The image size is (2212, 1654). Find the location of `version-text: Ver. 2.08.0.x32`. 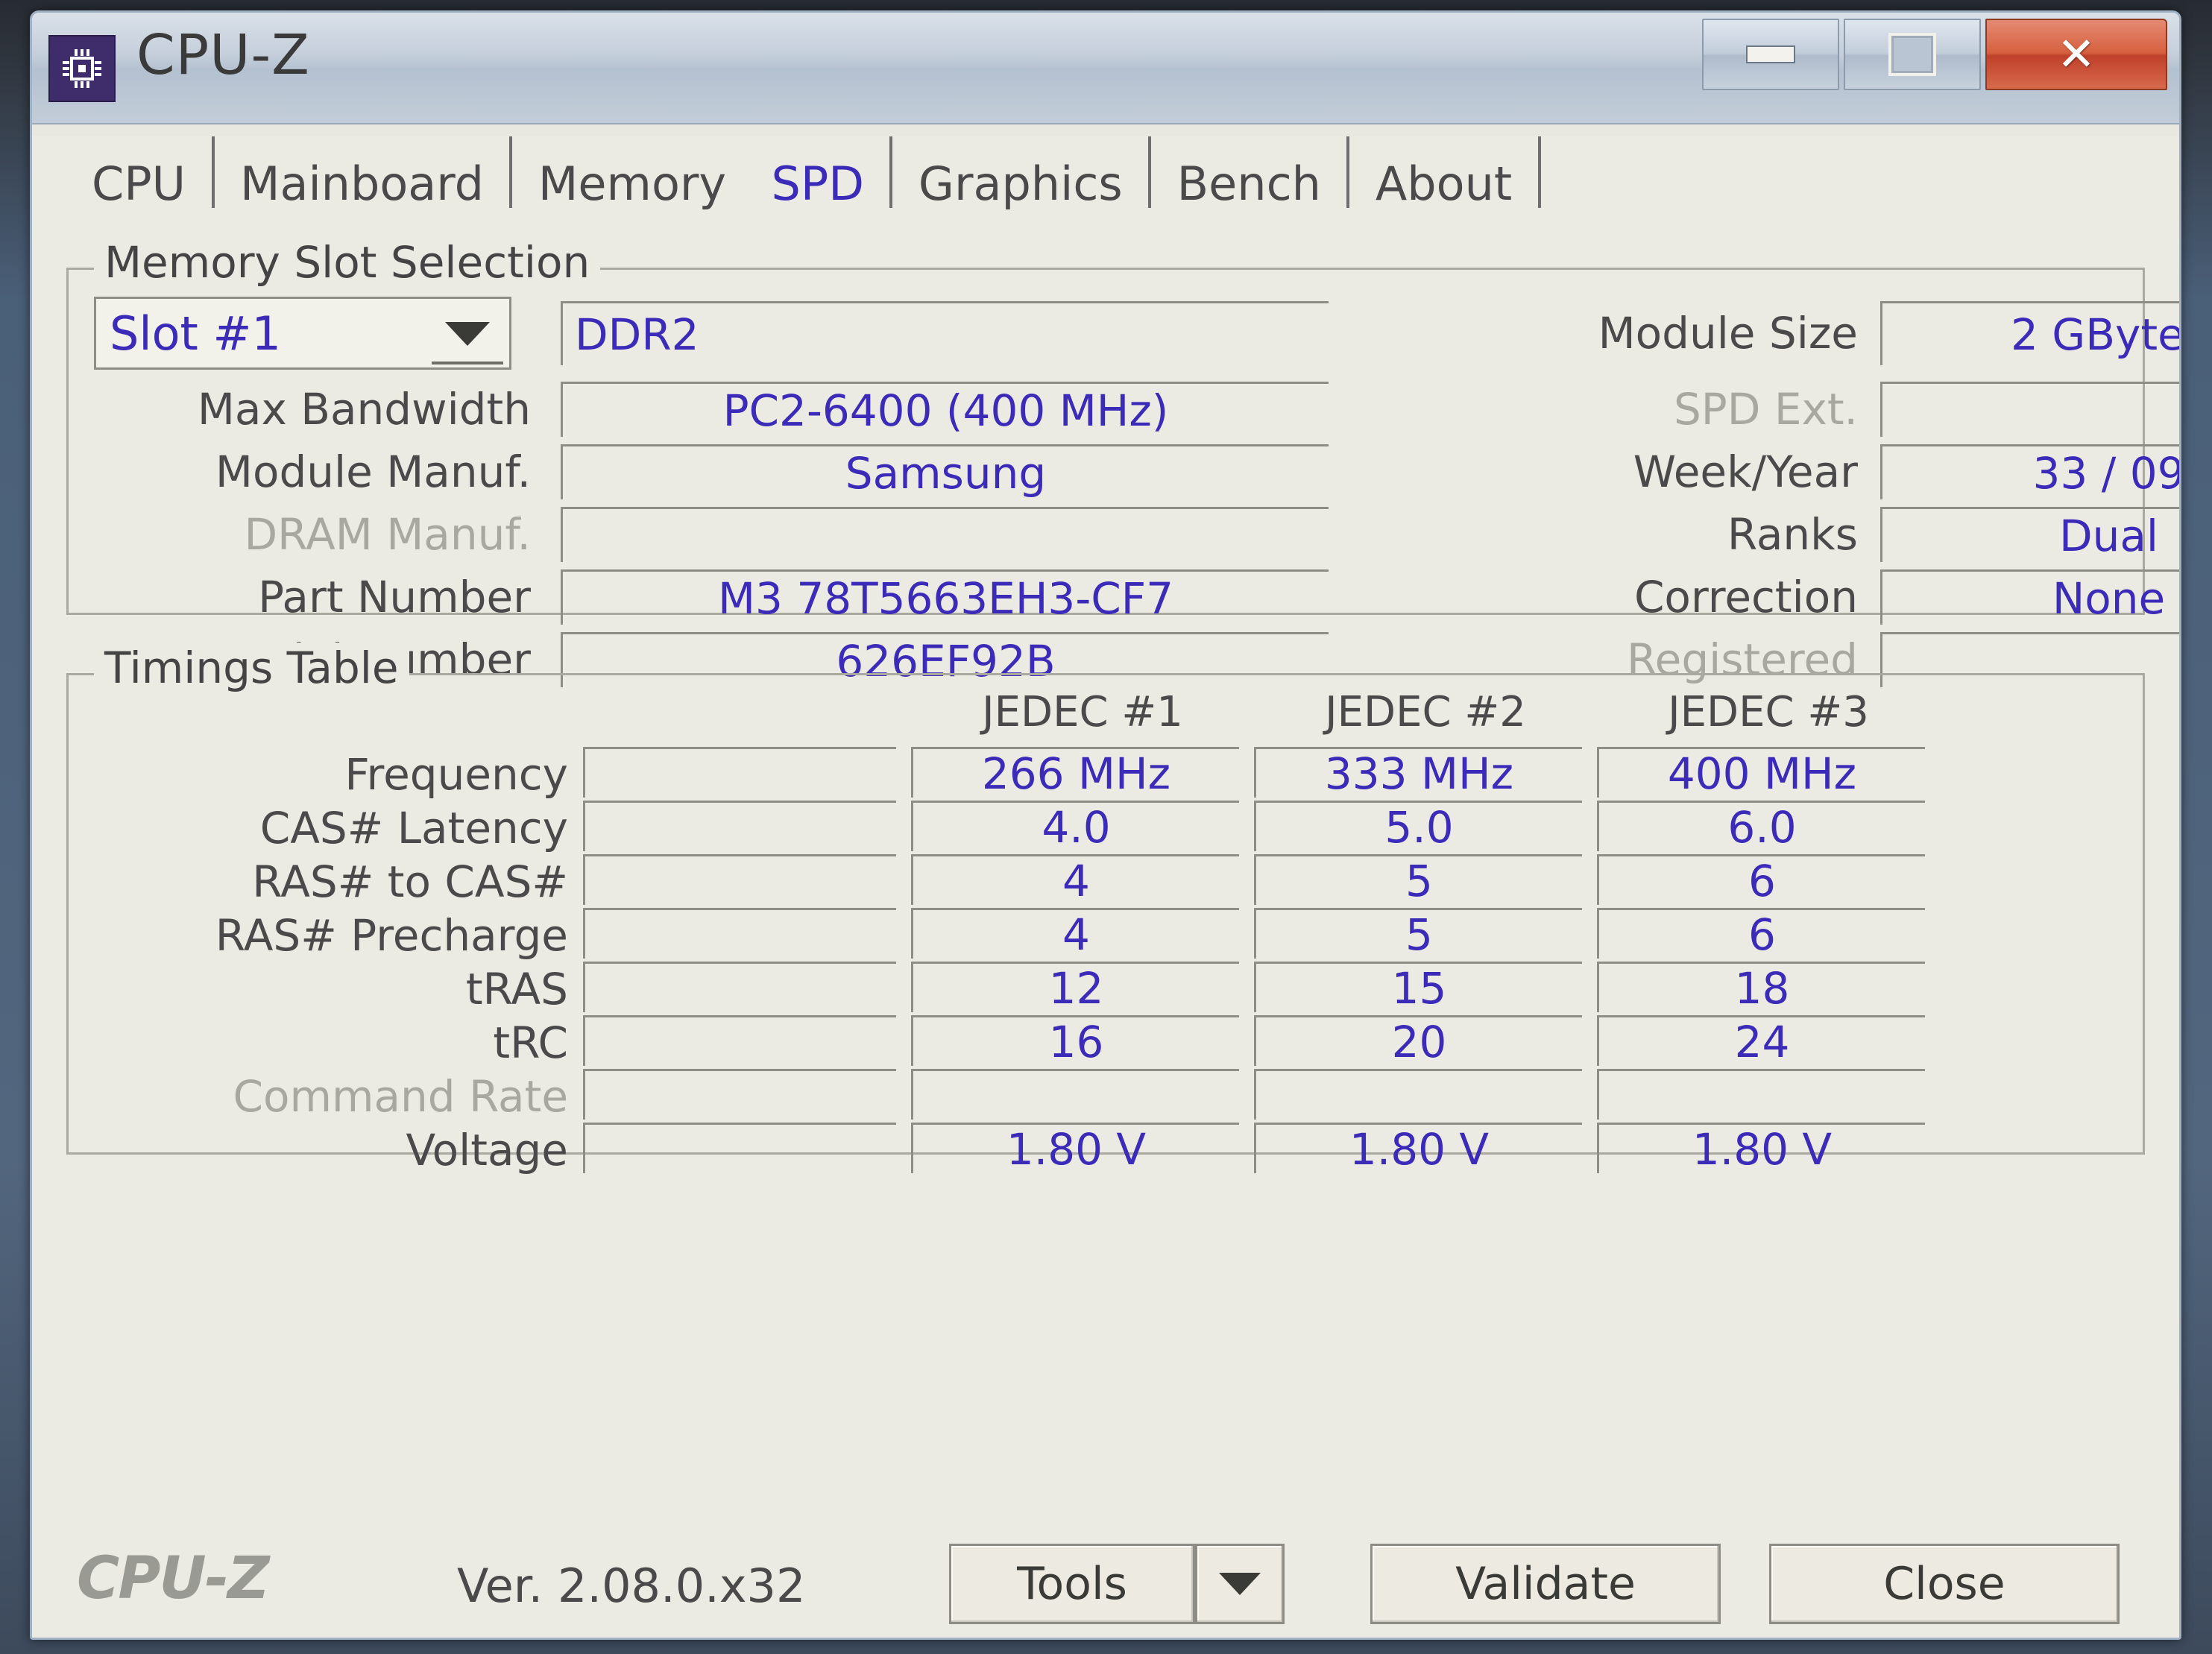

version-text: Ver. 2.08.0.x32 is located at coordinates (631, 1586).